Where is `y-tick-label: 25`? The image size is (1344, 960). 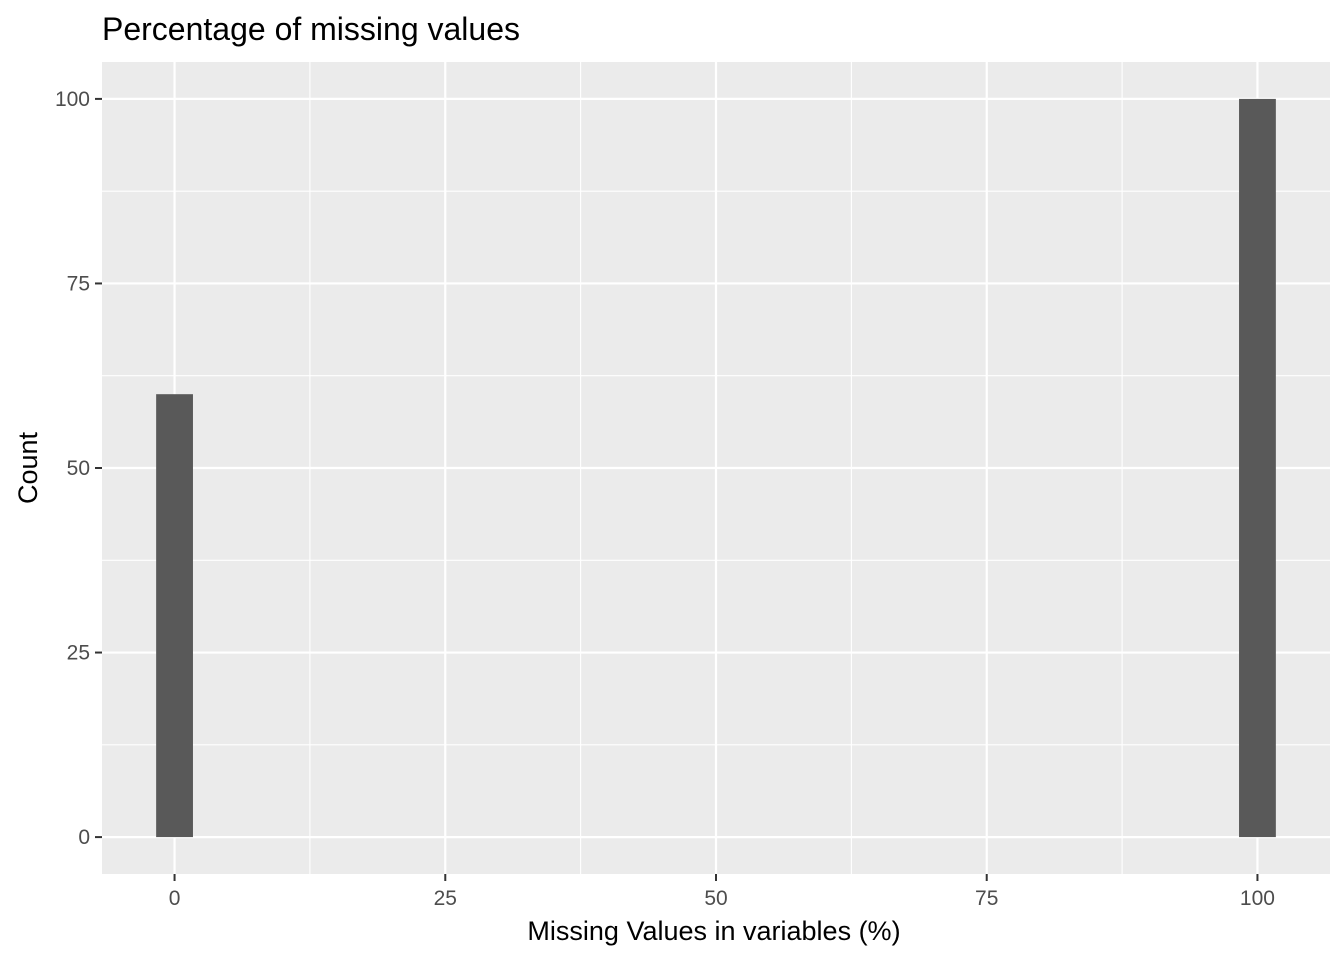
y-tick-label: 25 is located at coordinates (78, 653).